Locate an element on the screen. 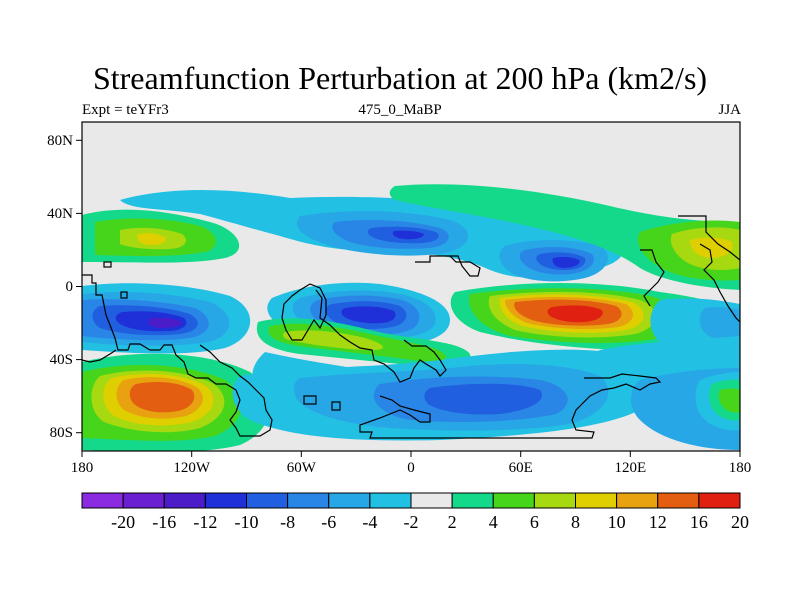 The width and height of the screenshot is (800, 600). colorbar: -20 -16 -12 -10 -8 -6 -4 -2 2 4 6 8 10 12 16 20 is located at coordinates (415, 512).